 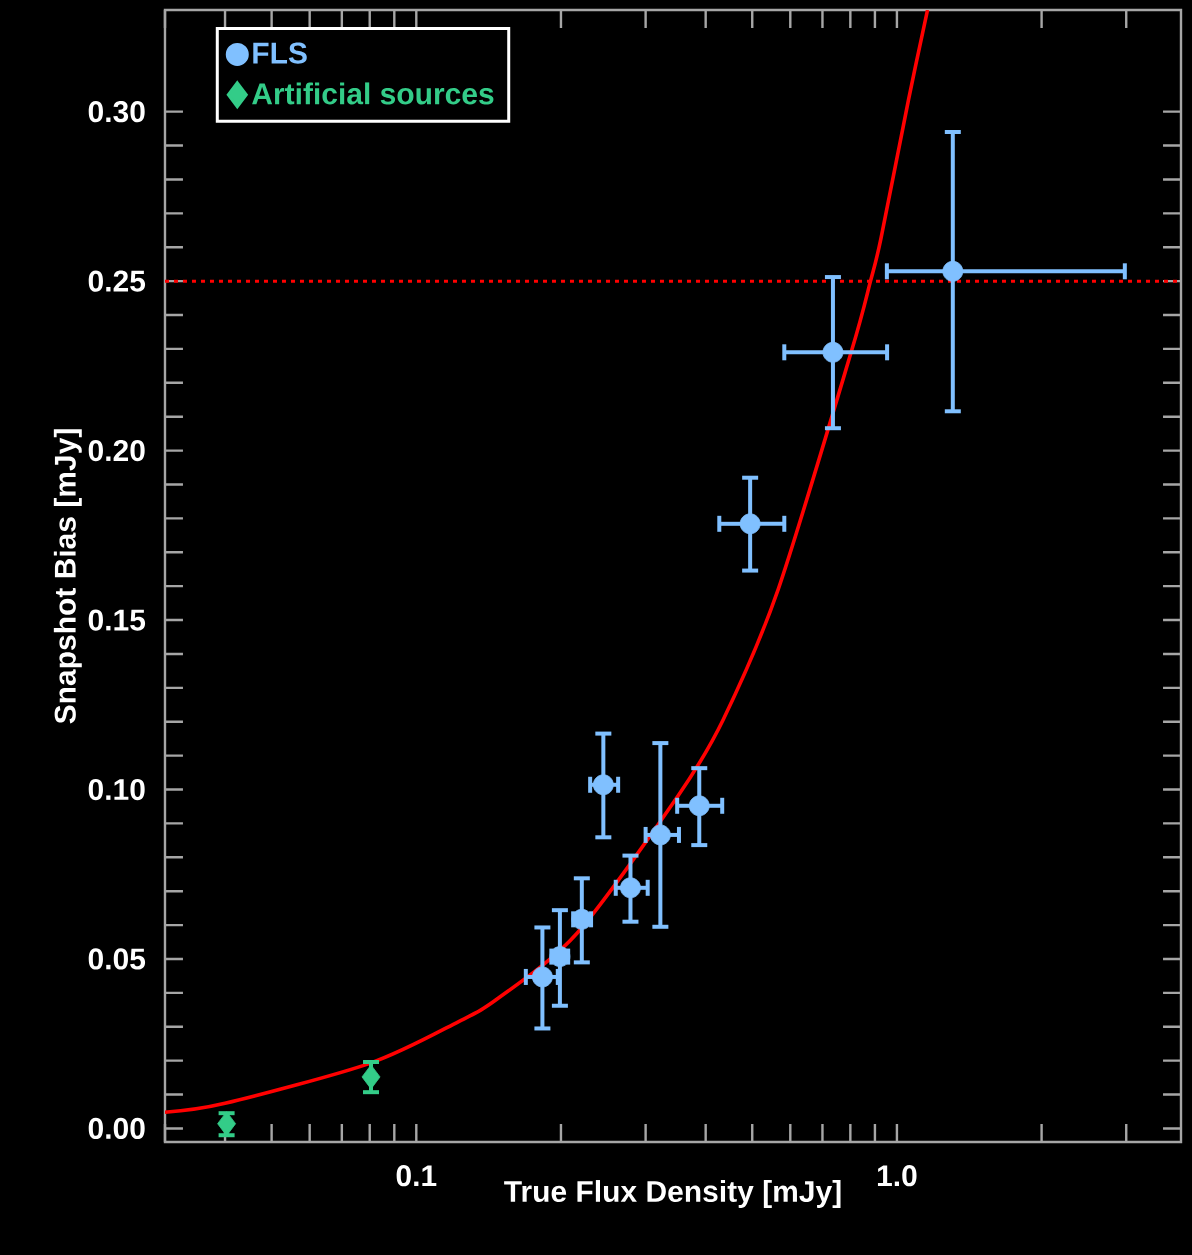 What do you see at coordinates (416, 1176) in the screenshot?
I see `x-tick-label: 0.1` at bounding box center [416, 1176].